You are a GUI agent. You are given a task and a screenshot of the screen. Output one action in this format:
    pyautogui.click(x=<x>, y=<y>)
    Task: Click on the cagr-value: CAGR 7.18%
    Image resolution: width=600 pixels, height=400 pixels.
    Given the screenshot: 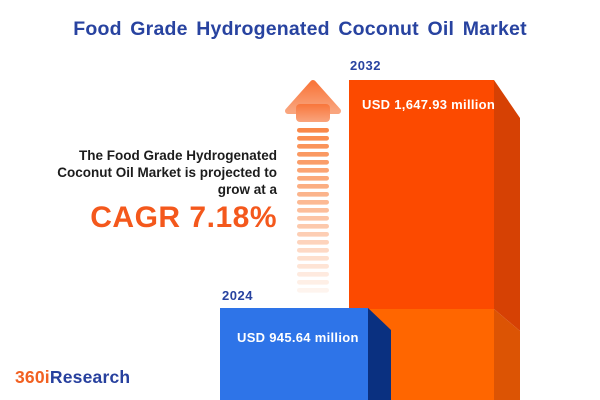 What is the action you would take?
    pyautogui.click(x=183, y=217)
    